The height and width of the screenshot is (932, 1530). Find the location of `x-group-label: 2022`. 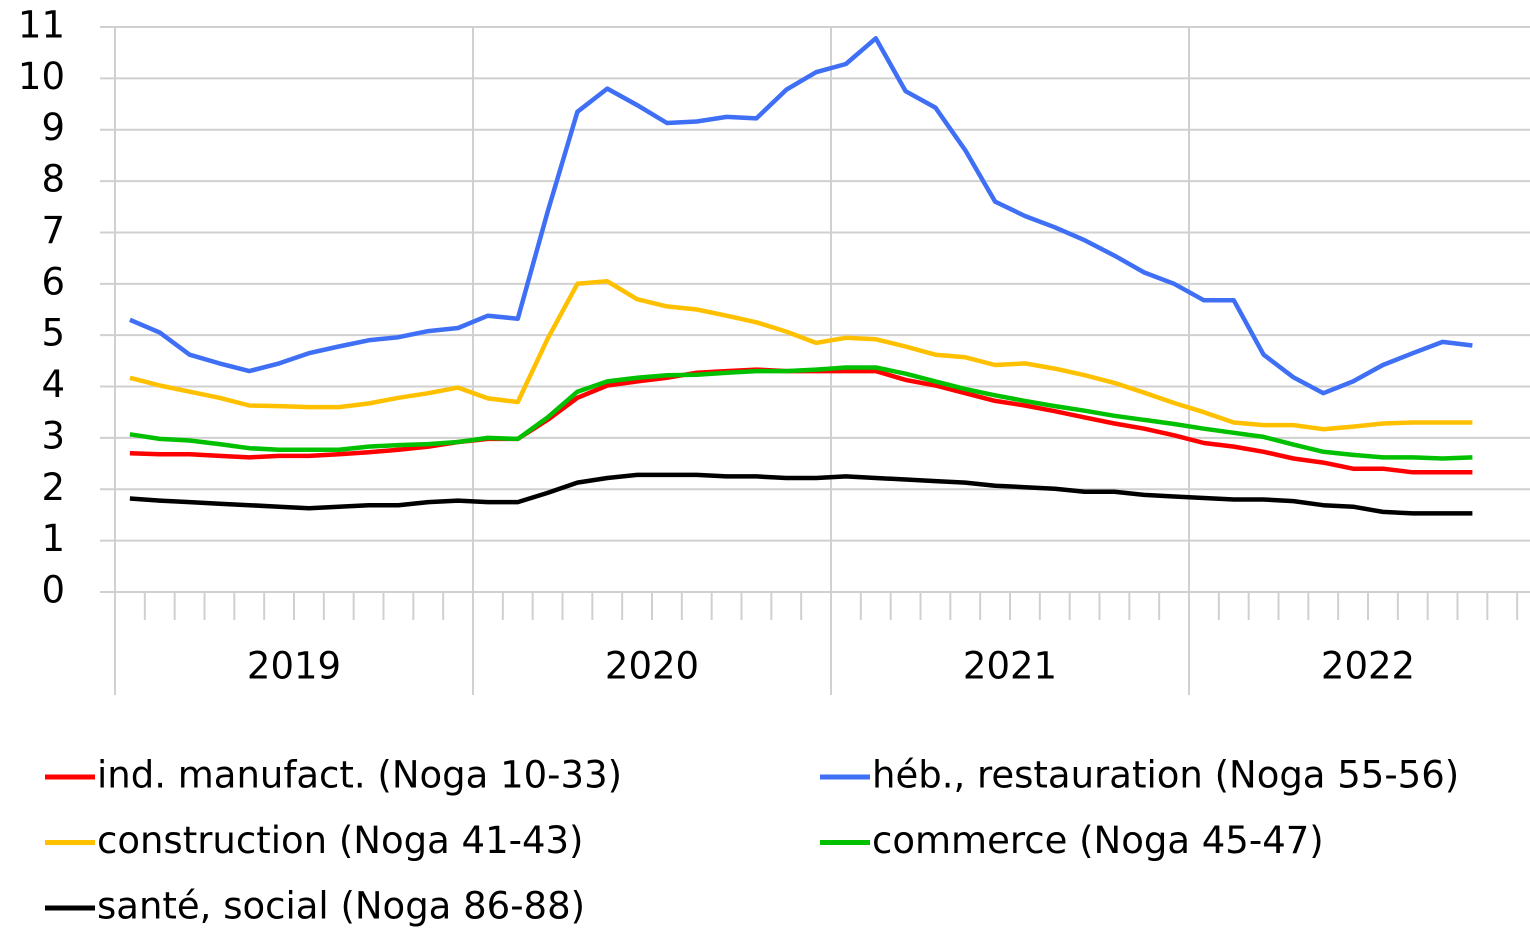

x-group-label: 2022 is located at coordinates (1368, 666).